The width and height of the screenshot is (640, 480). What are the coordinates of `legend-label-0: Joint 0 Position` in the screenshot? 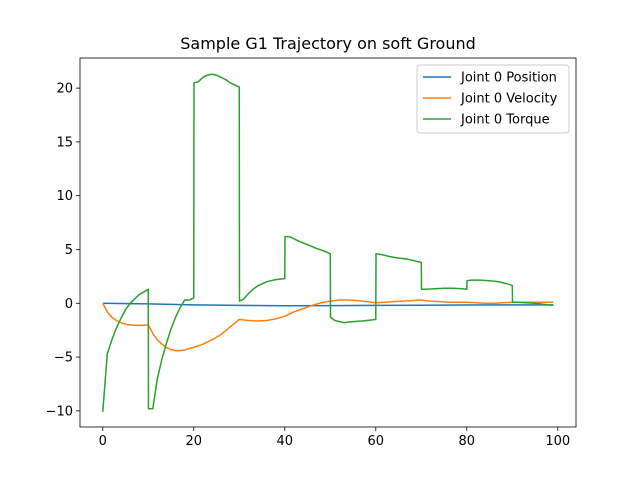 It's located at (508, 78).